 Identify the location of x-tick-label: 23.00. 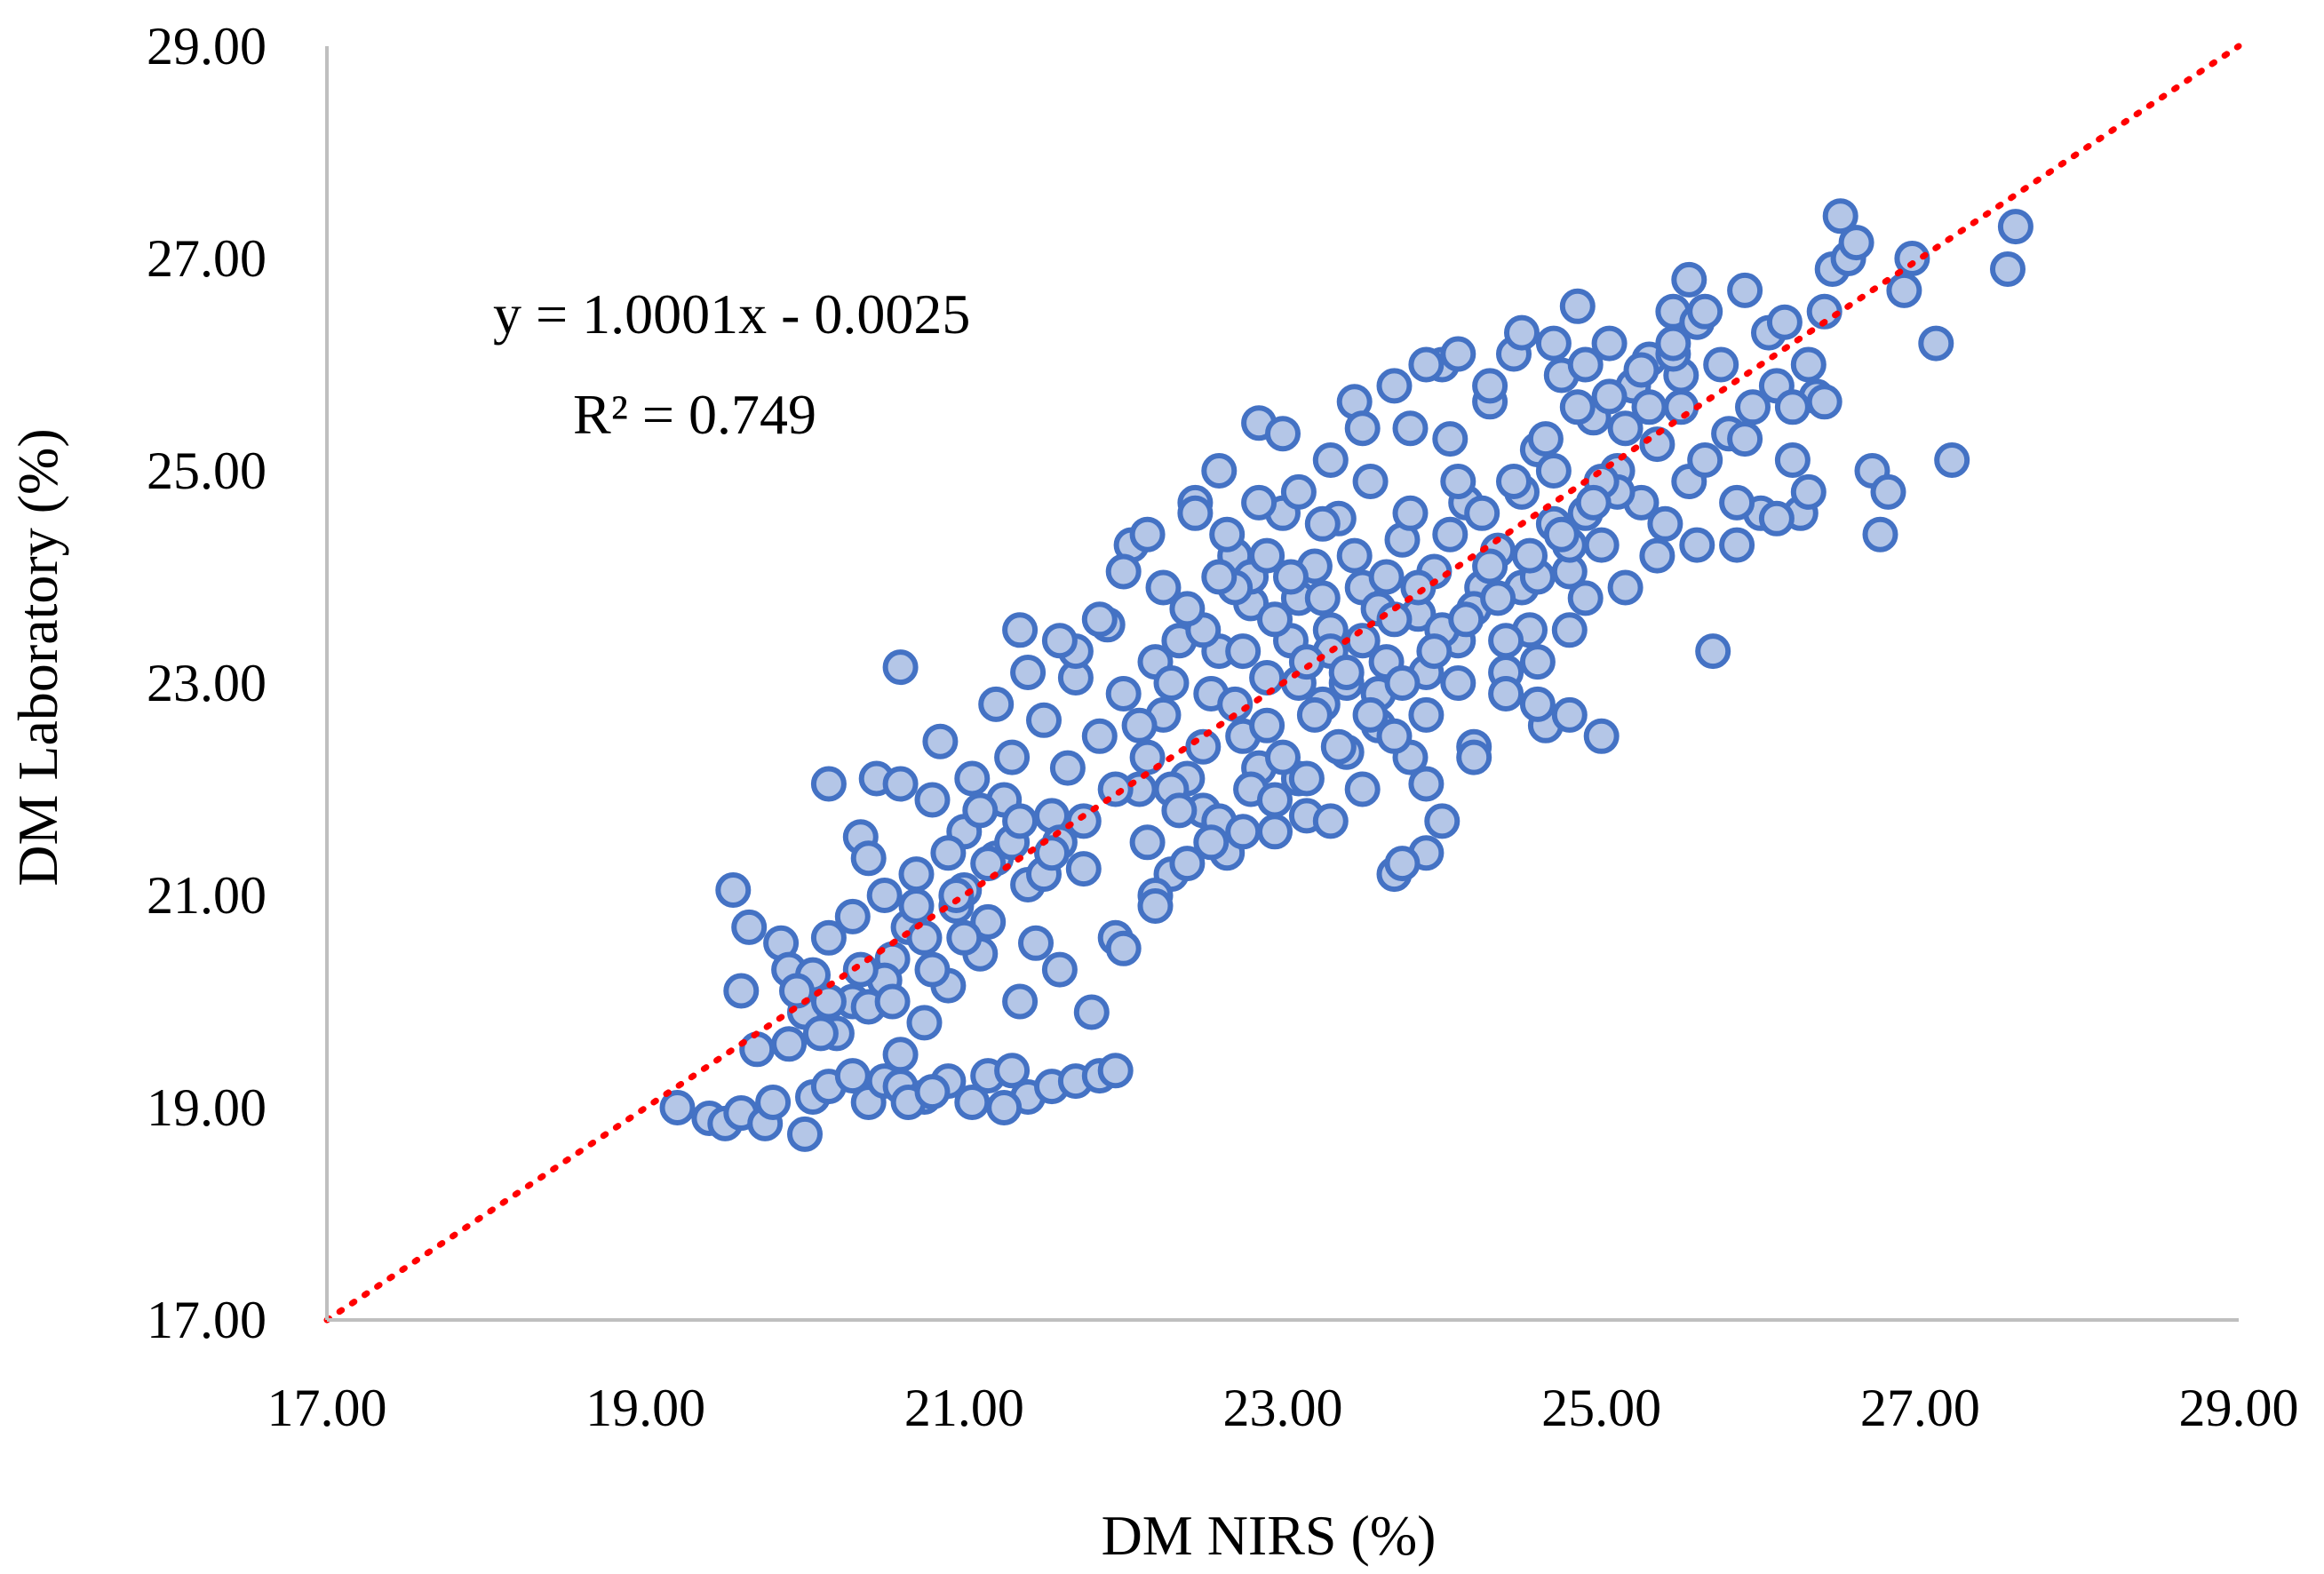
(1283, 1408).